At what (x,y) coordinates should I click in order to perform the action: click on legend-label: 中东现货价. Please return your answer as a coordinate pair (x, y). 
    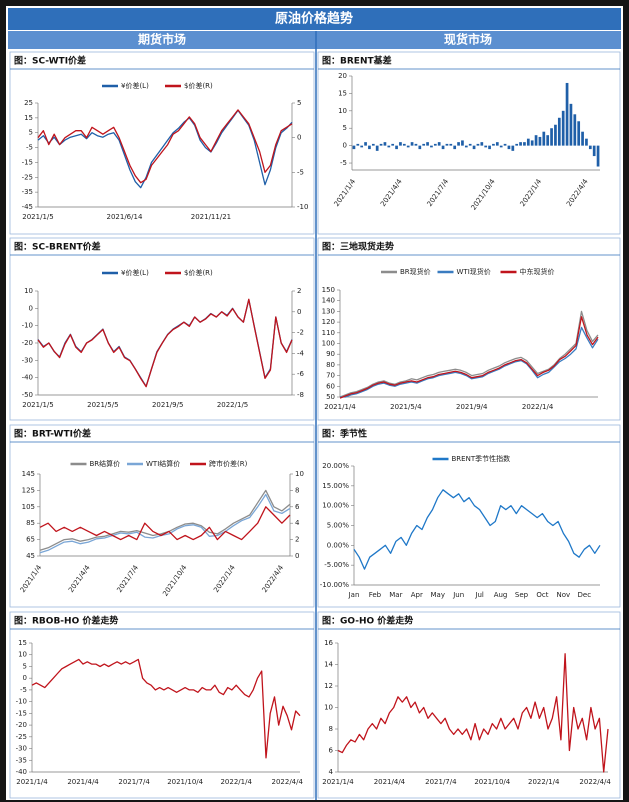
    Looking at the image, I should click on (537, 271).